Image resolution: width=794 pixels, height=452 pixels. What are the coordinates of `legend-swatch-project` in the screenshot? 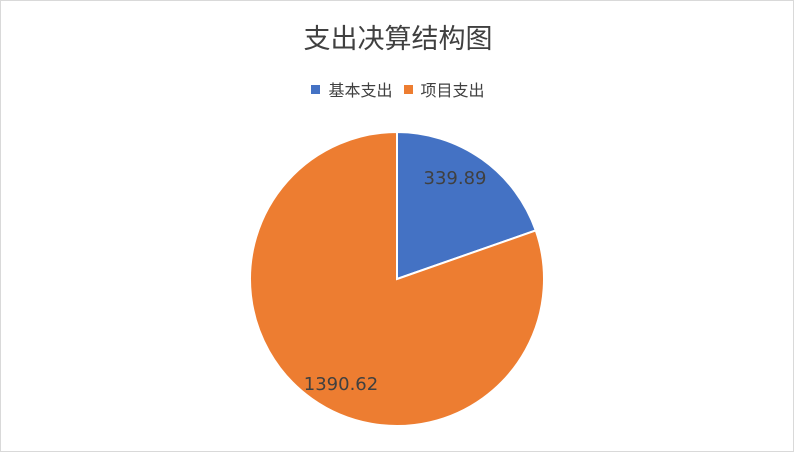 It's located at (408, 89).